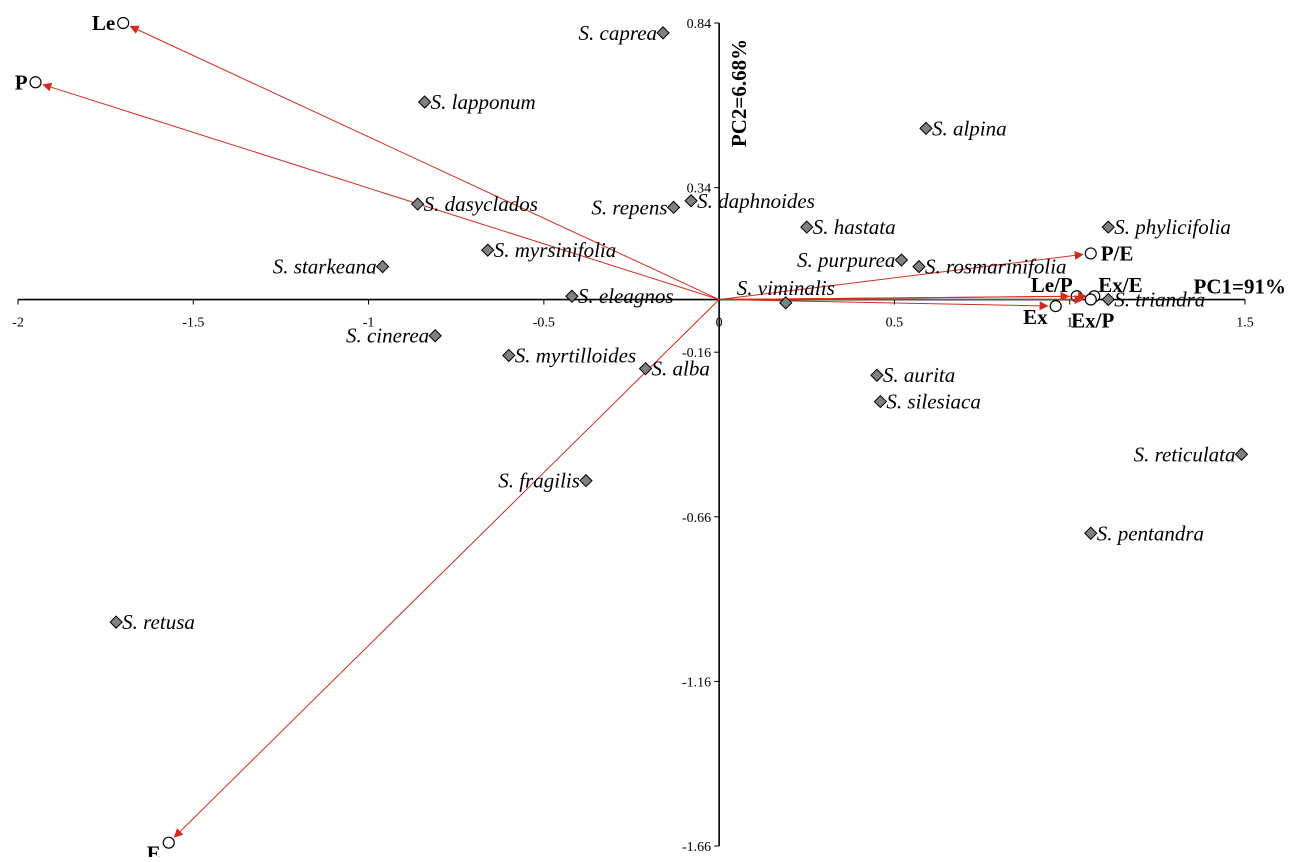  I want to click on species-point-s-repens, so click(673, 207).